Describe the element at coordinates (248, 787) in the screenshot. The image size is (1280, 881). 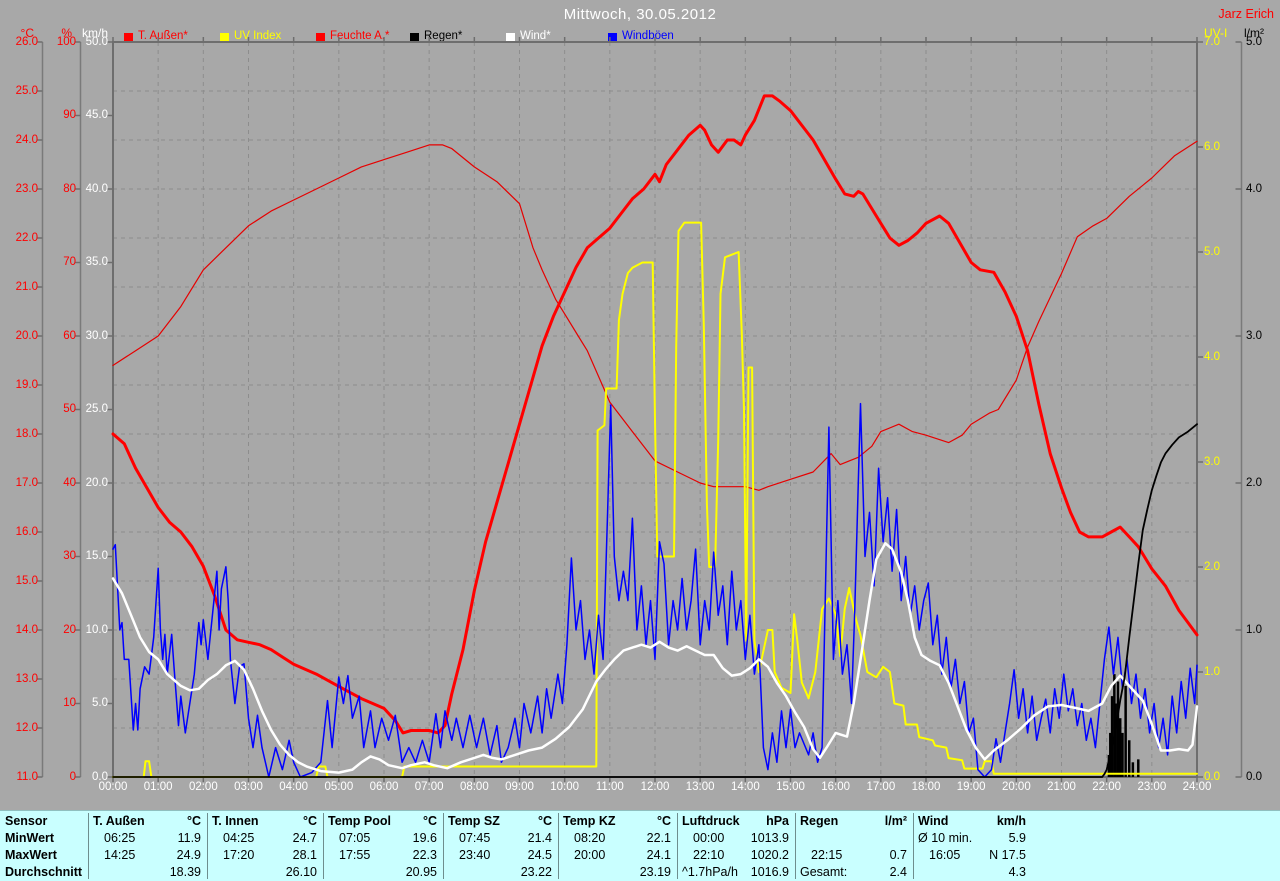
I see `time-tick-label: 03:00` at that location.